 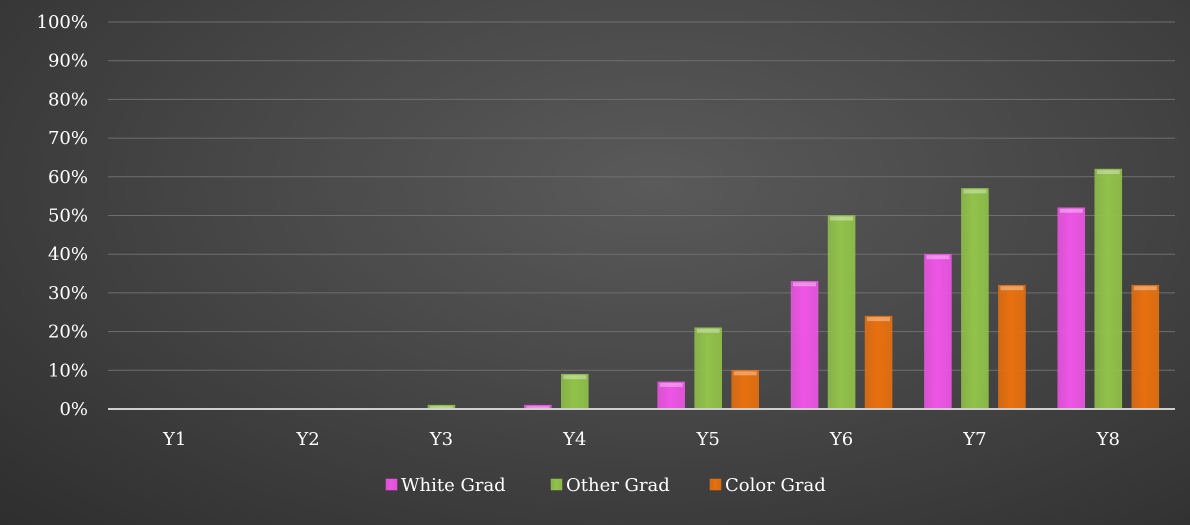 I want to click on bar-color-grad-y8, so click(x=1145, y=347).